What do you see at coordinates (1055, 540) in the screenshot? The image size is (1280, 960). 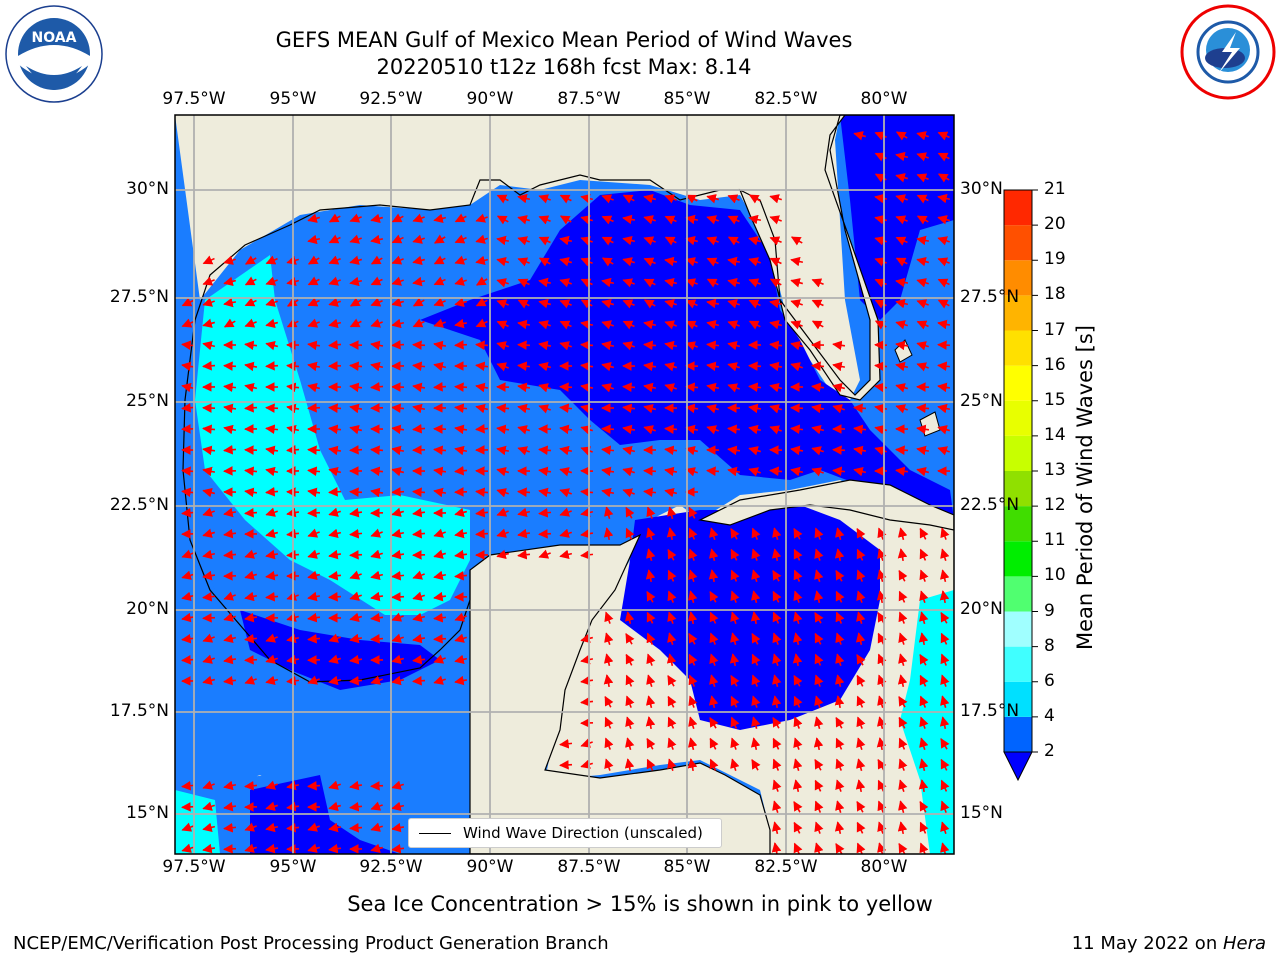 I see `colorbar-tick-label: 11` at bounding box center [1055, 540].